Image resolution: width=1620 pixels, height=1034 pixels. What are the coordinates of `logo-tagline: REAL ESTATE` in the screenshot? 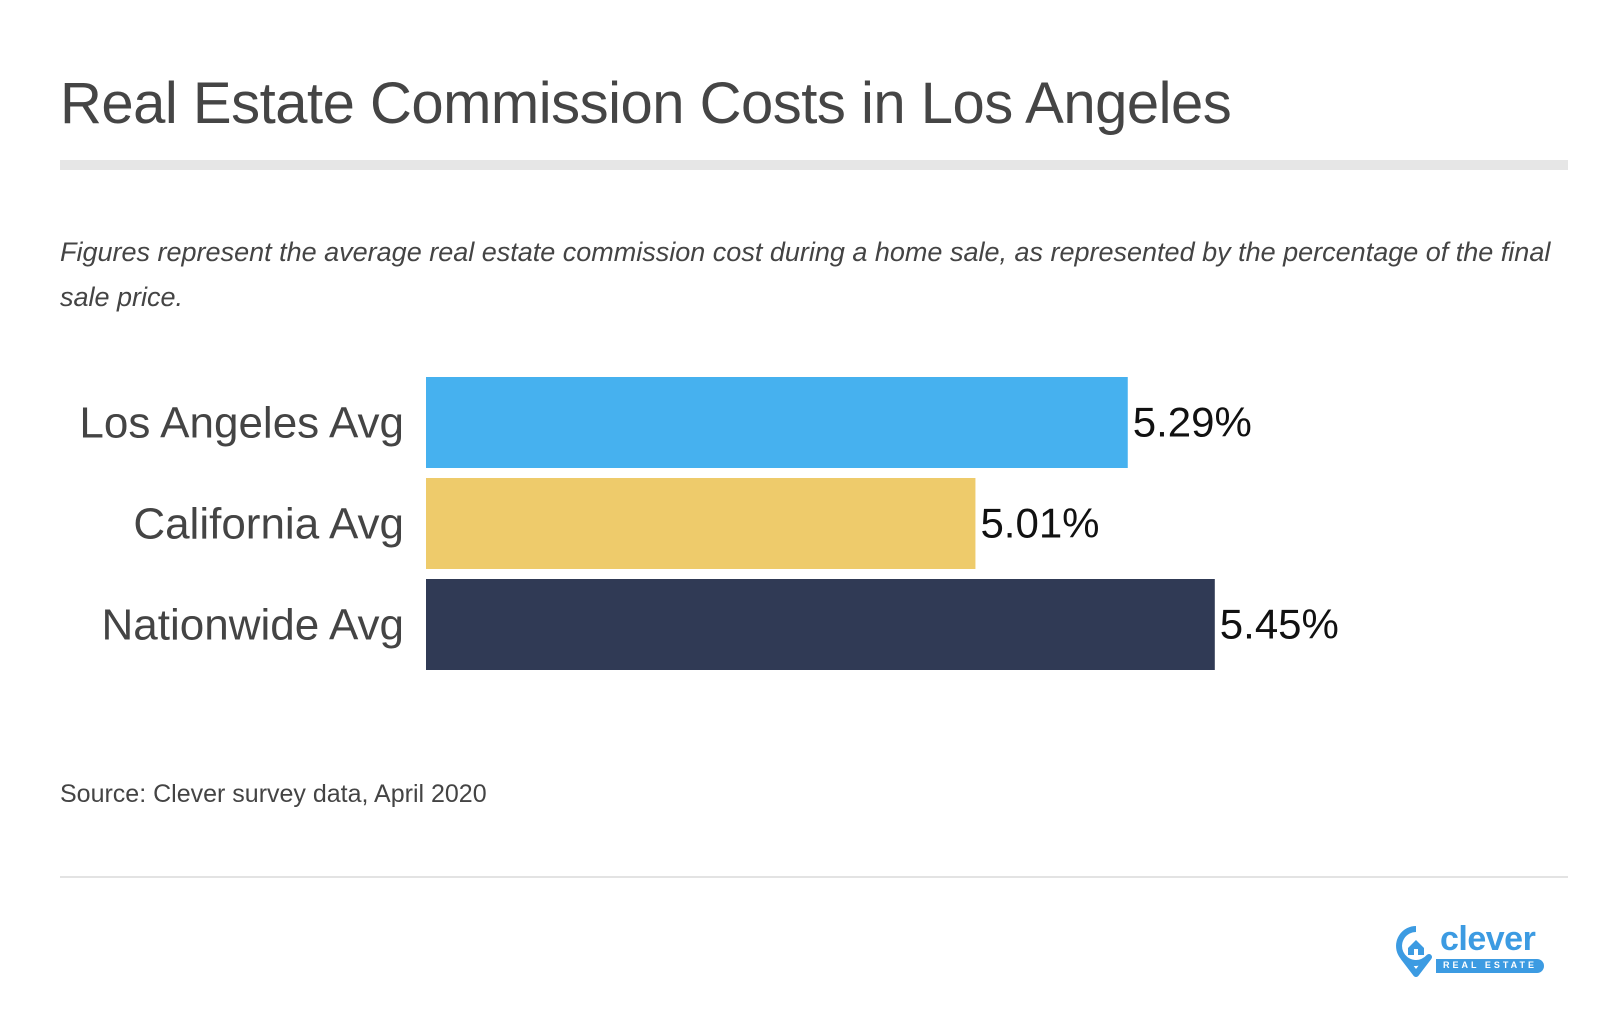 It's located at (1489, 965).